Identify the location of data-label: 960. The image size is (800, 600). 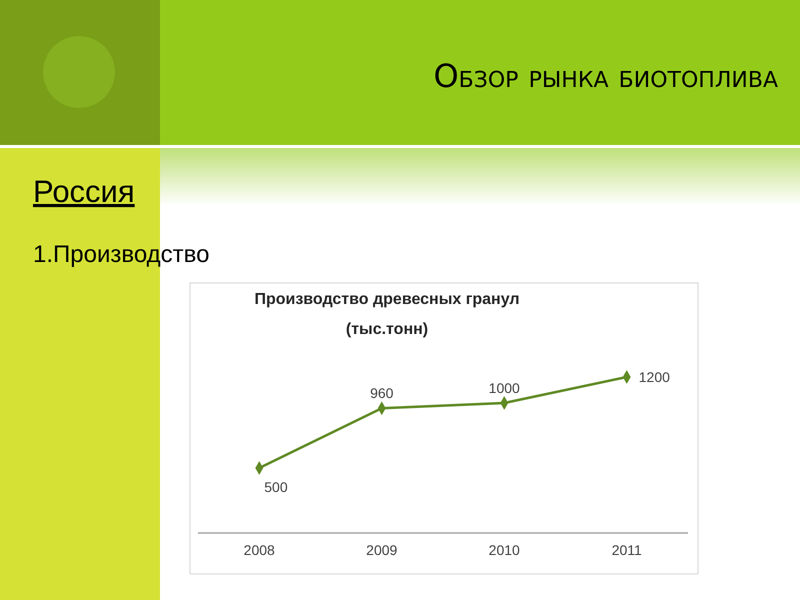
(382, 393).